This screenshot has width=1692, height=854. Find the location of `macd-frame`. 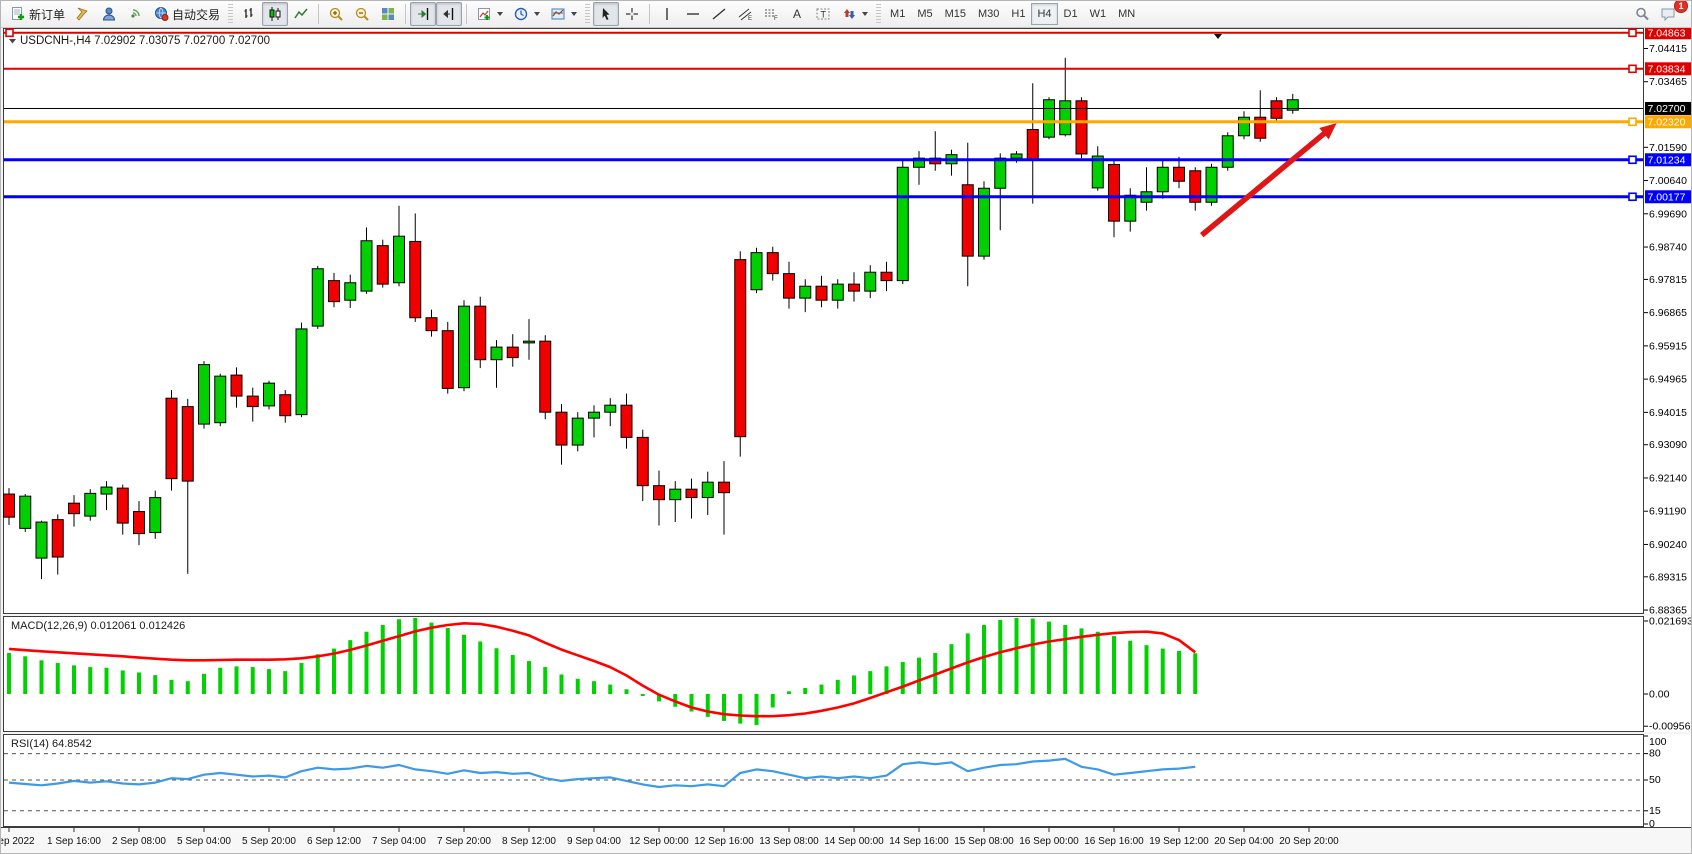

macd-frame is located at coordinates (823, 674).